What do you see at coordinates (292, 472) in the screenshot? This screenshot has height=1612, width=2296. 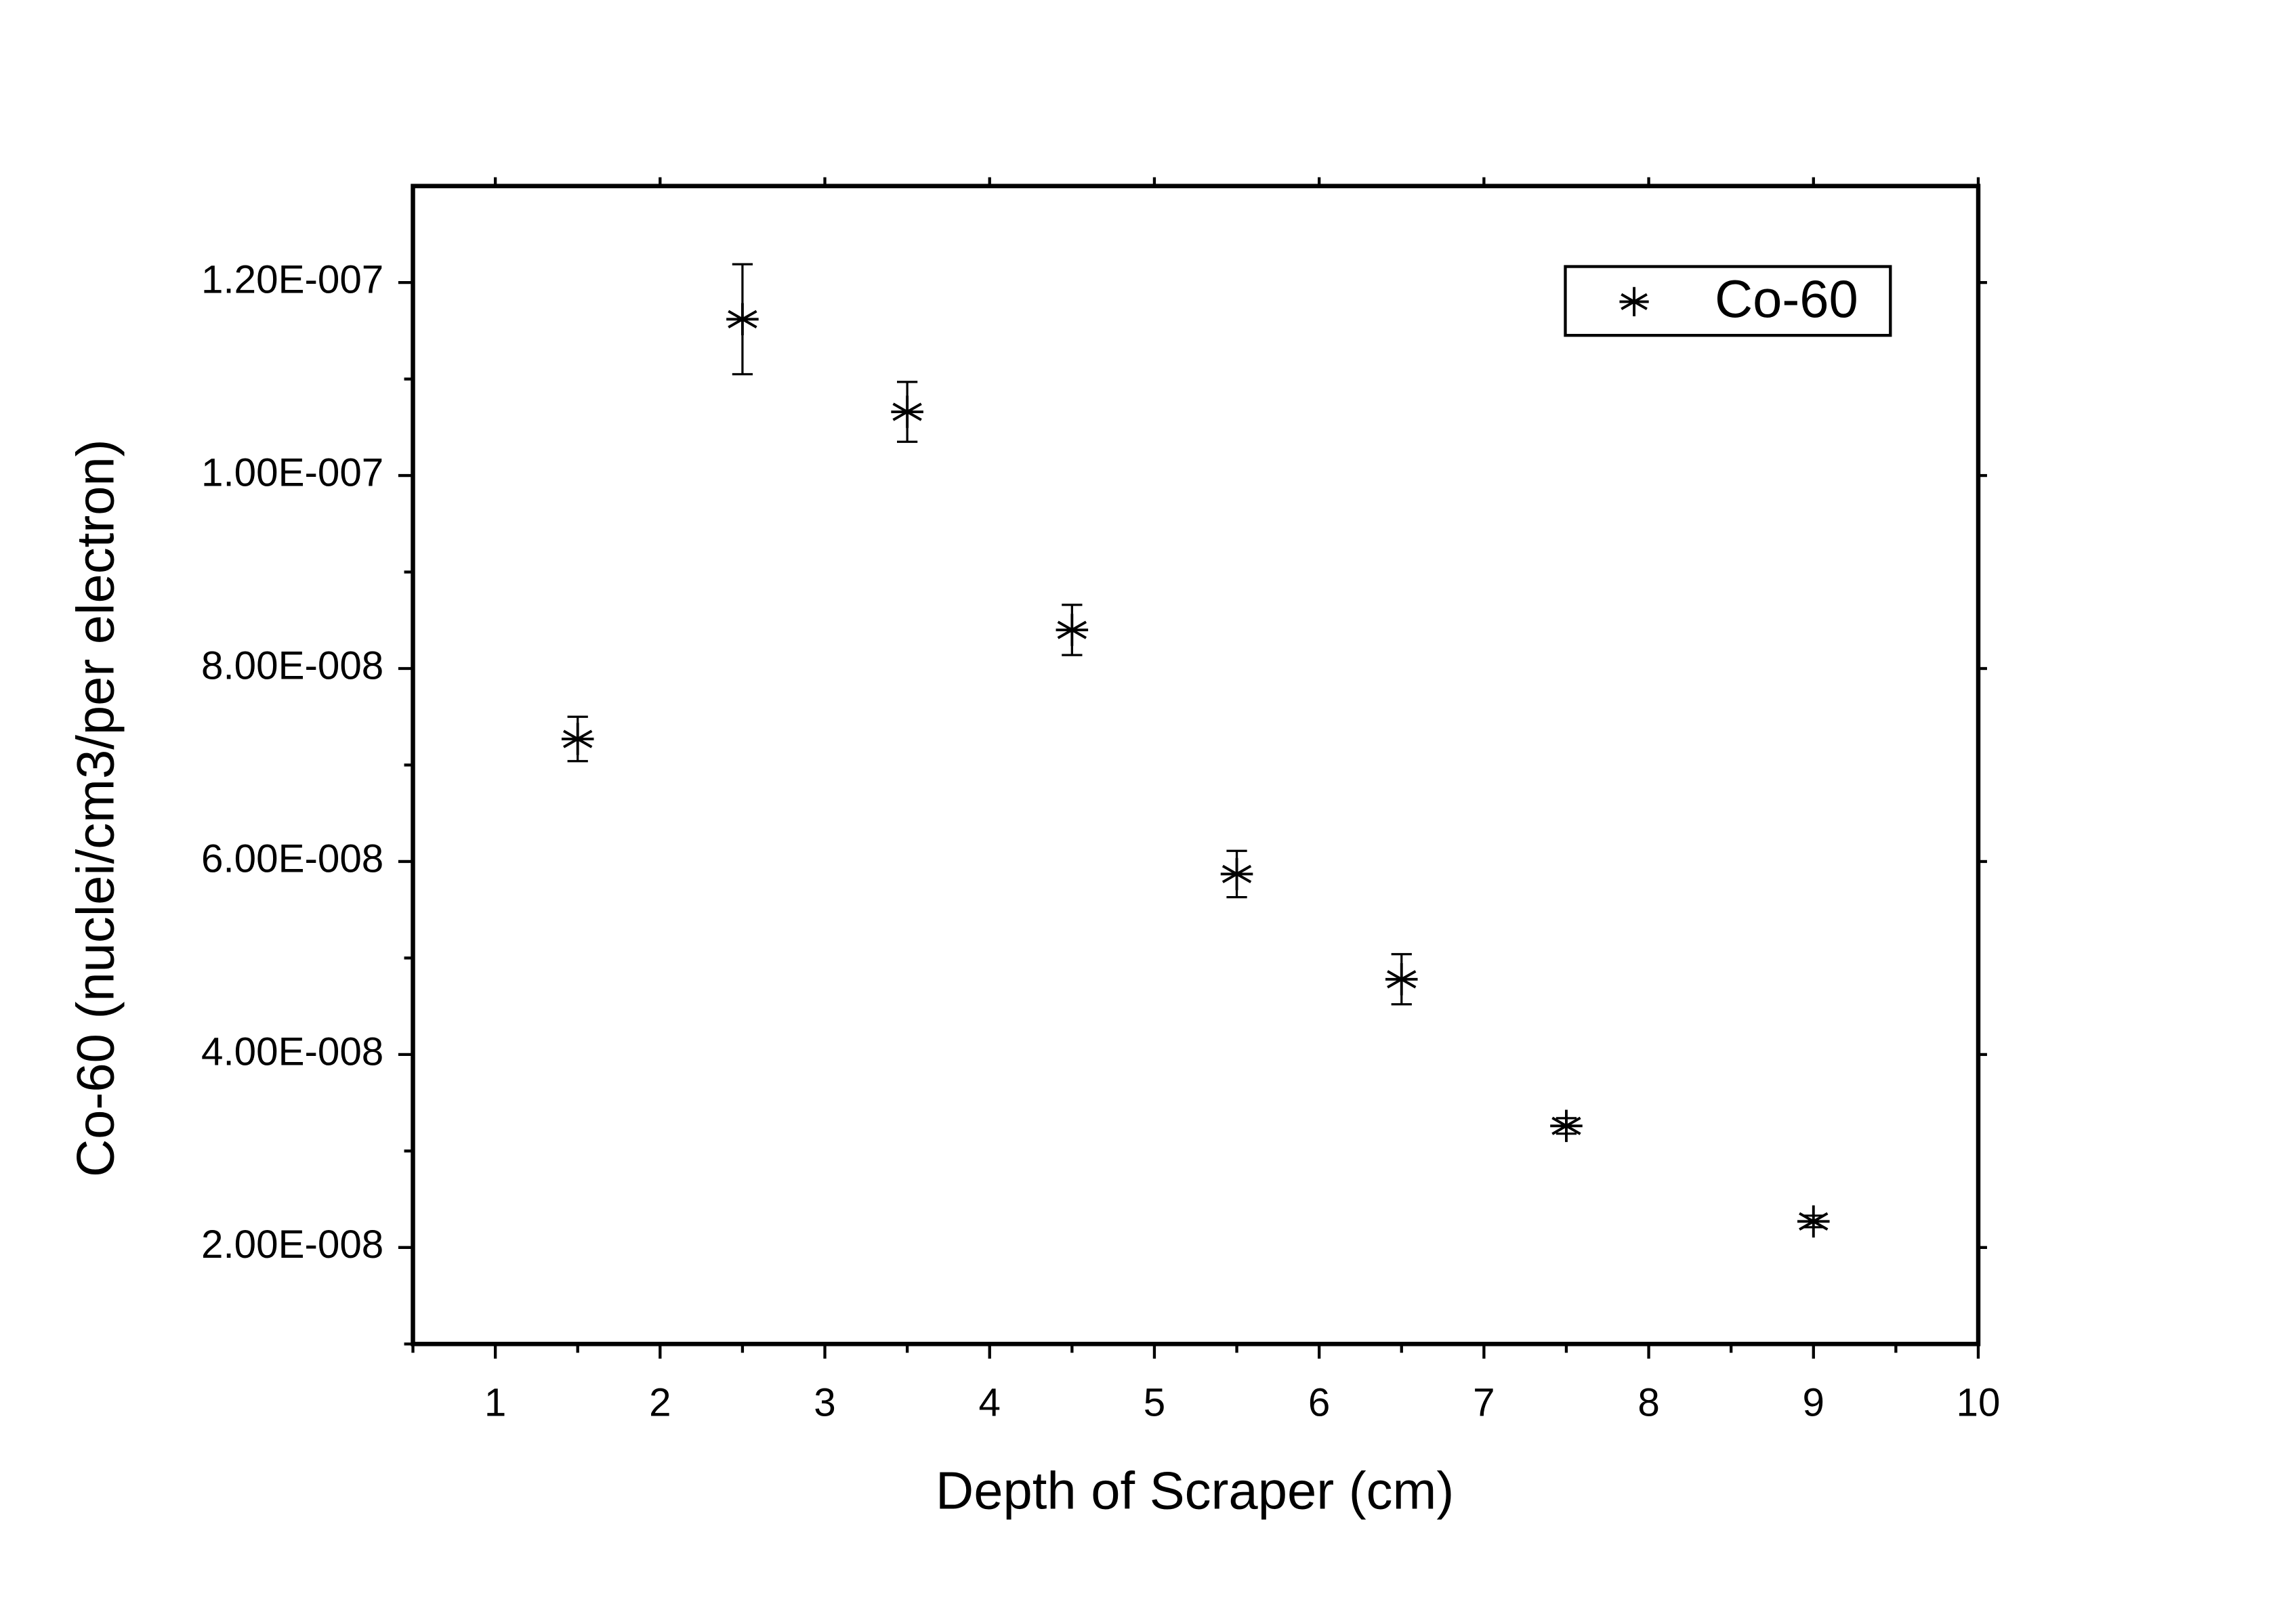 I see `y-tick-label: 1.00E-007` at bounding box center [292, 472].